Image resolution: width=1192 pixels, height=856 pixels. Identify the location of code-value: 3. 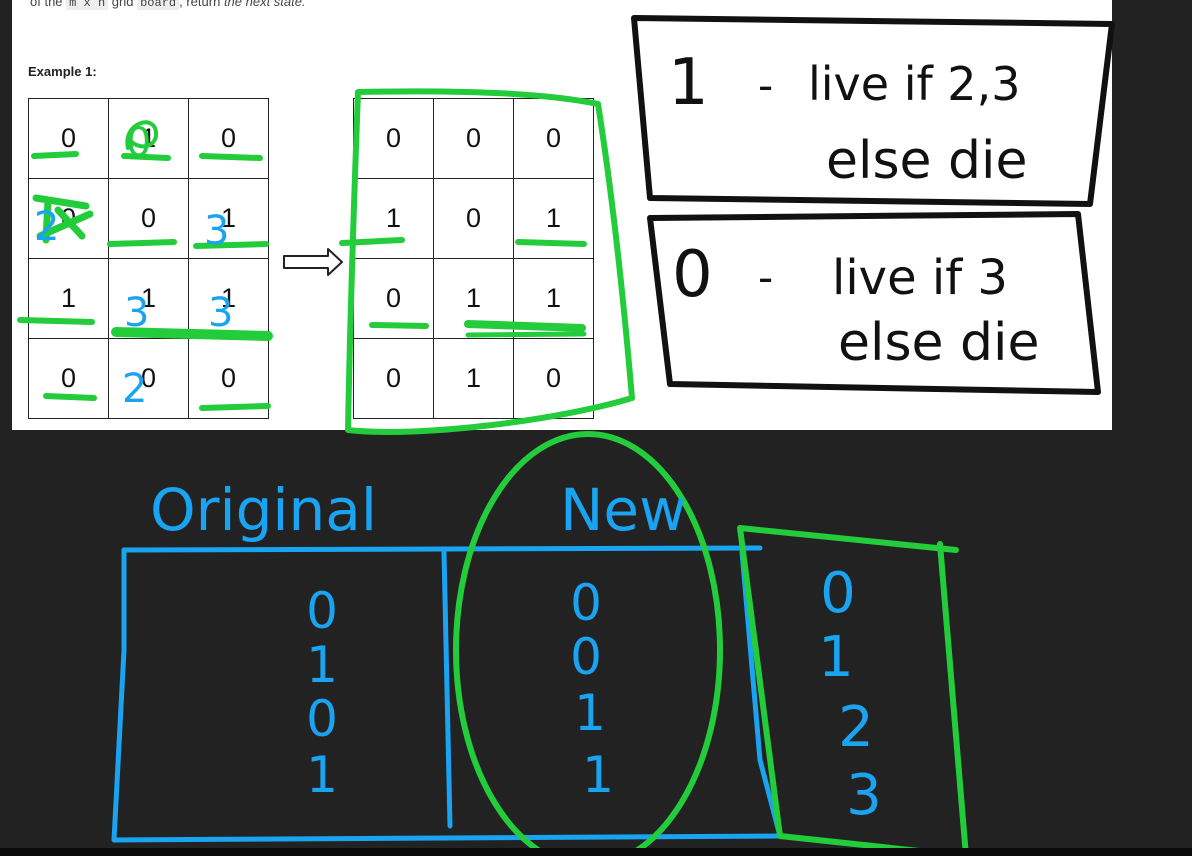
(864, 795).